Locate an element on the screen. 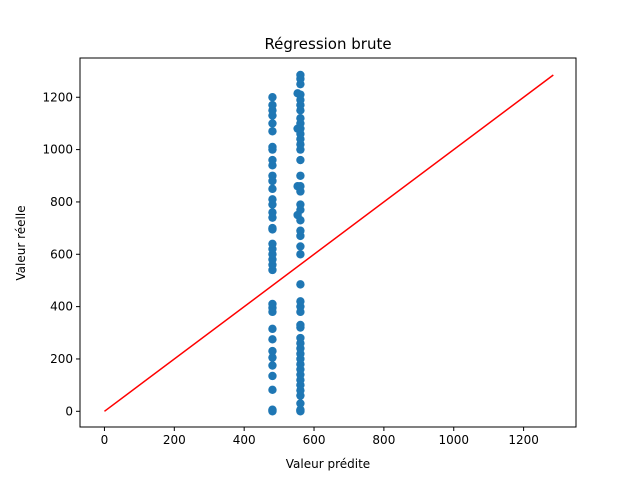 This screenshot has height=480, width=640. y-tick-label: 1200 is located at coordinates (57, 97).